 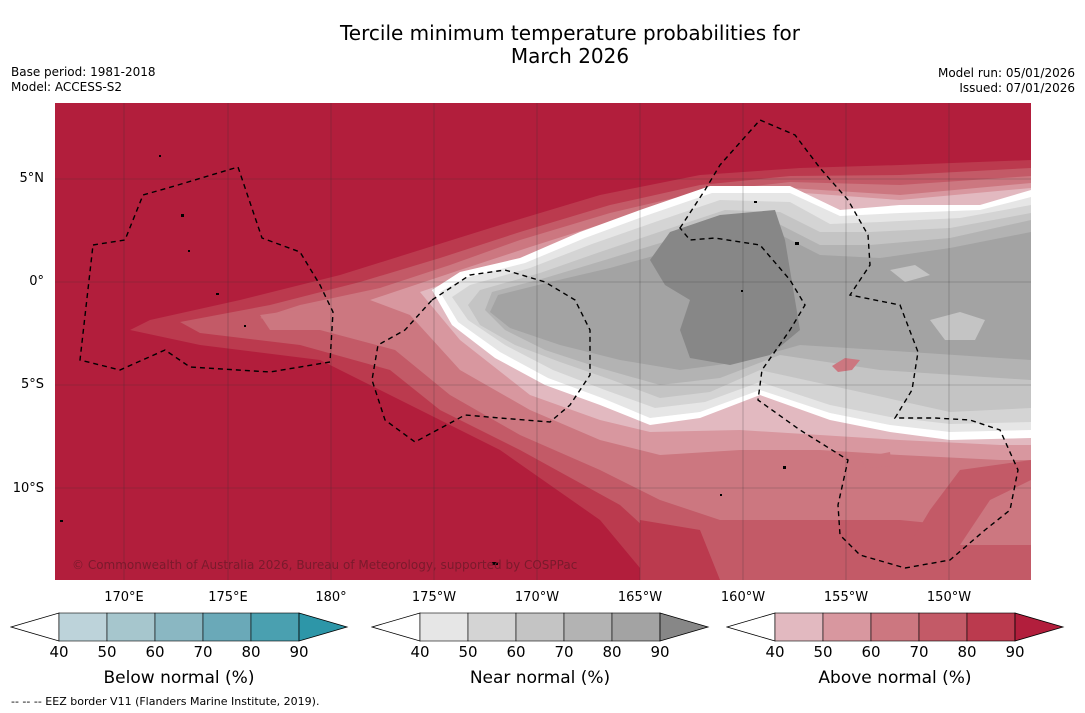 I want to click on tick-below-70: 70, so click(x=203, y=652).